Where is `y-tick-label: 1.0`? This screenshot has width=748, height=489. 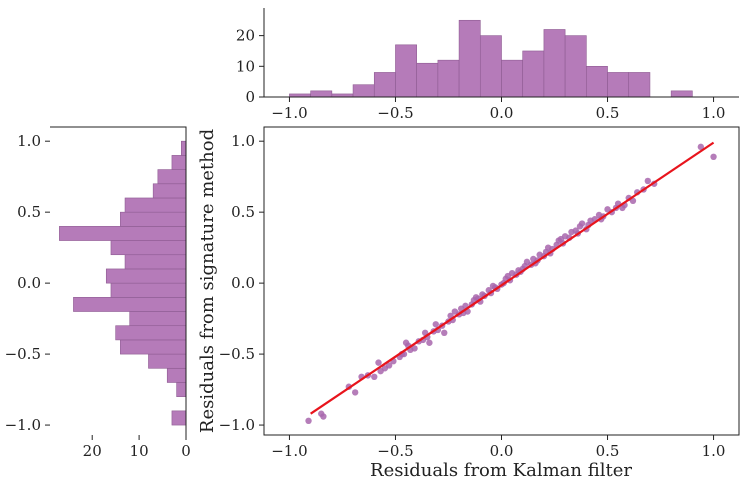 y-tick-label: 1.0 is located at coordinates (243, 141).